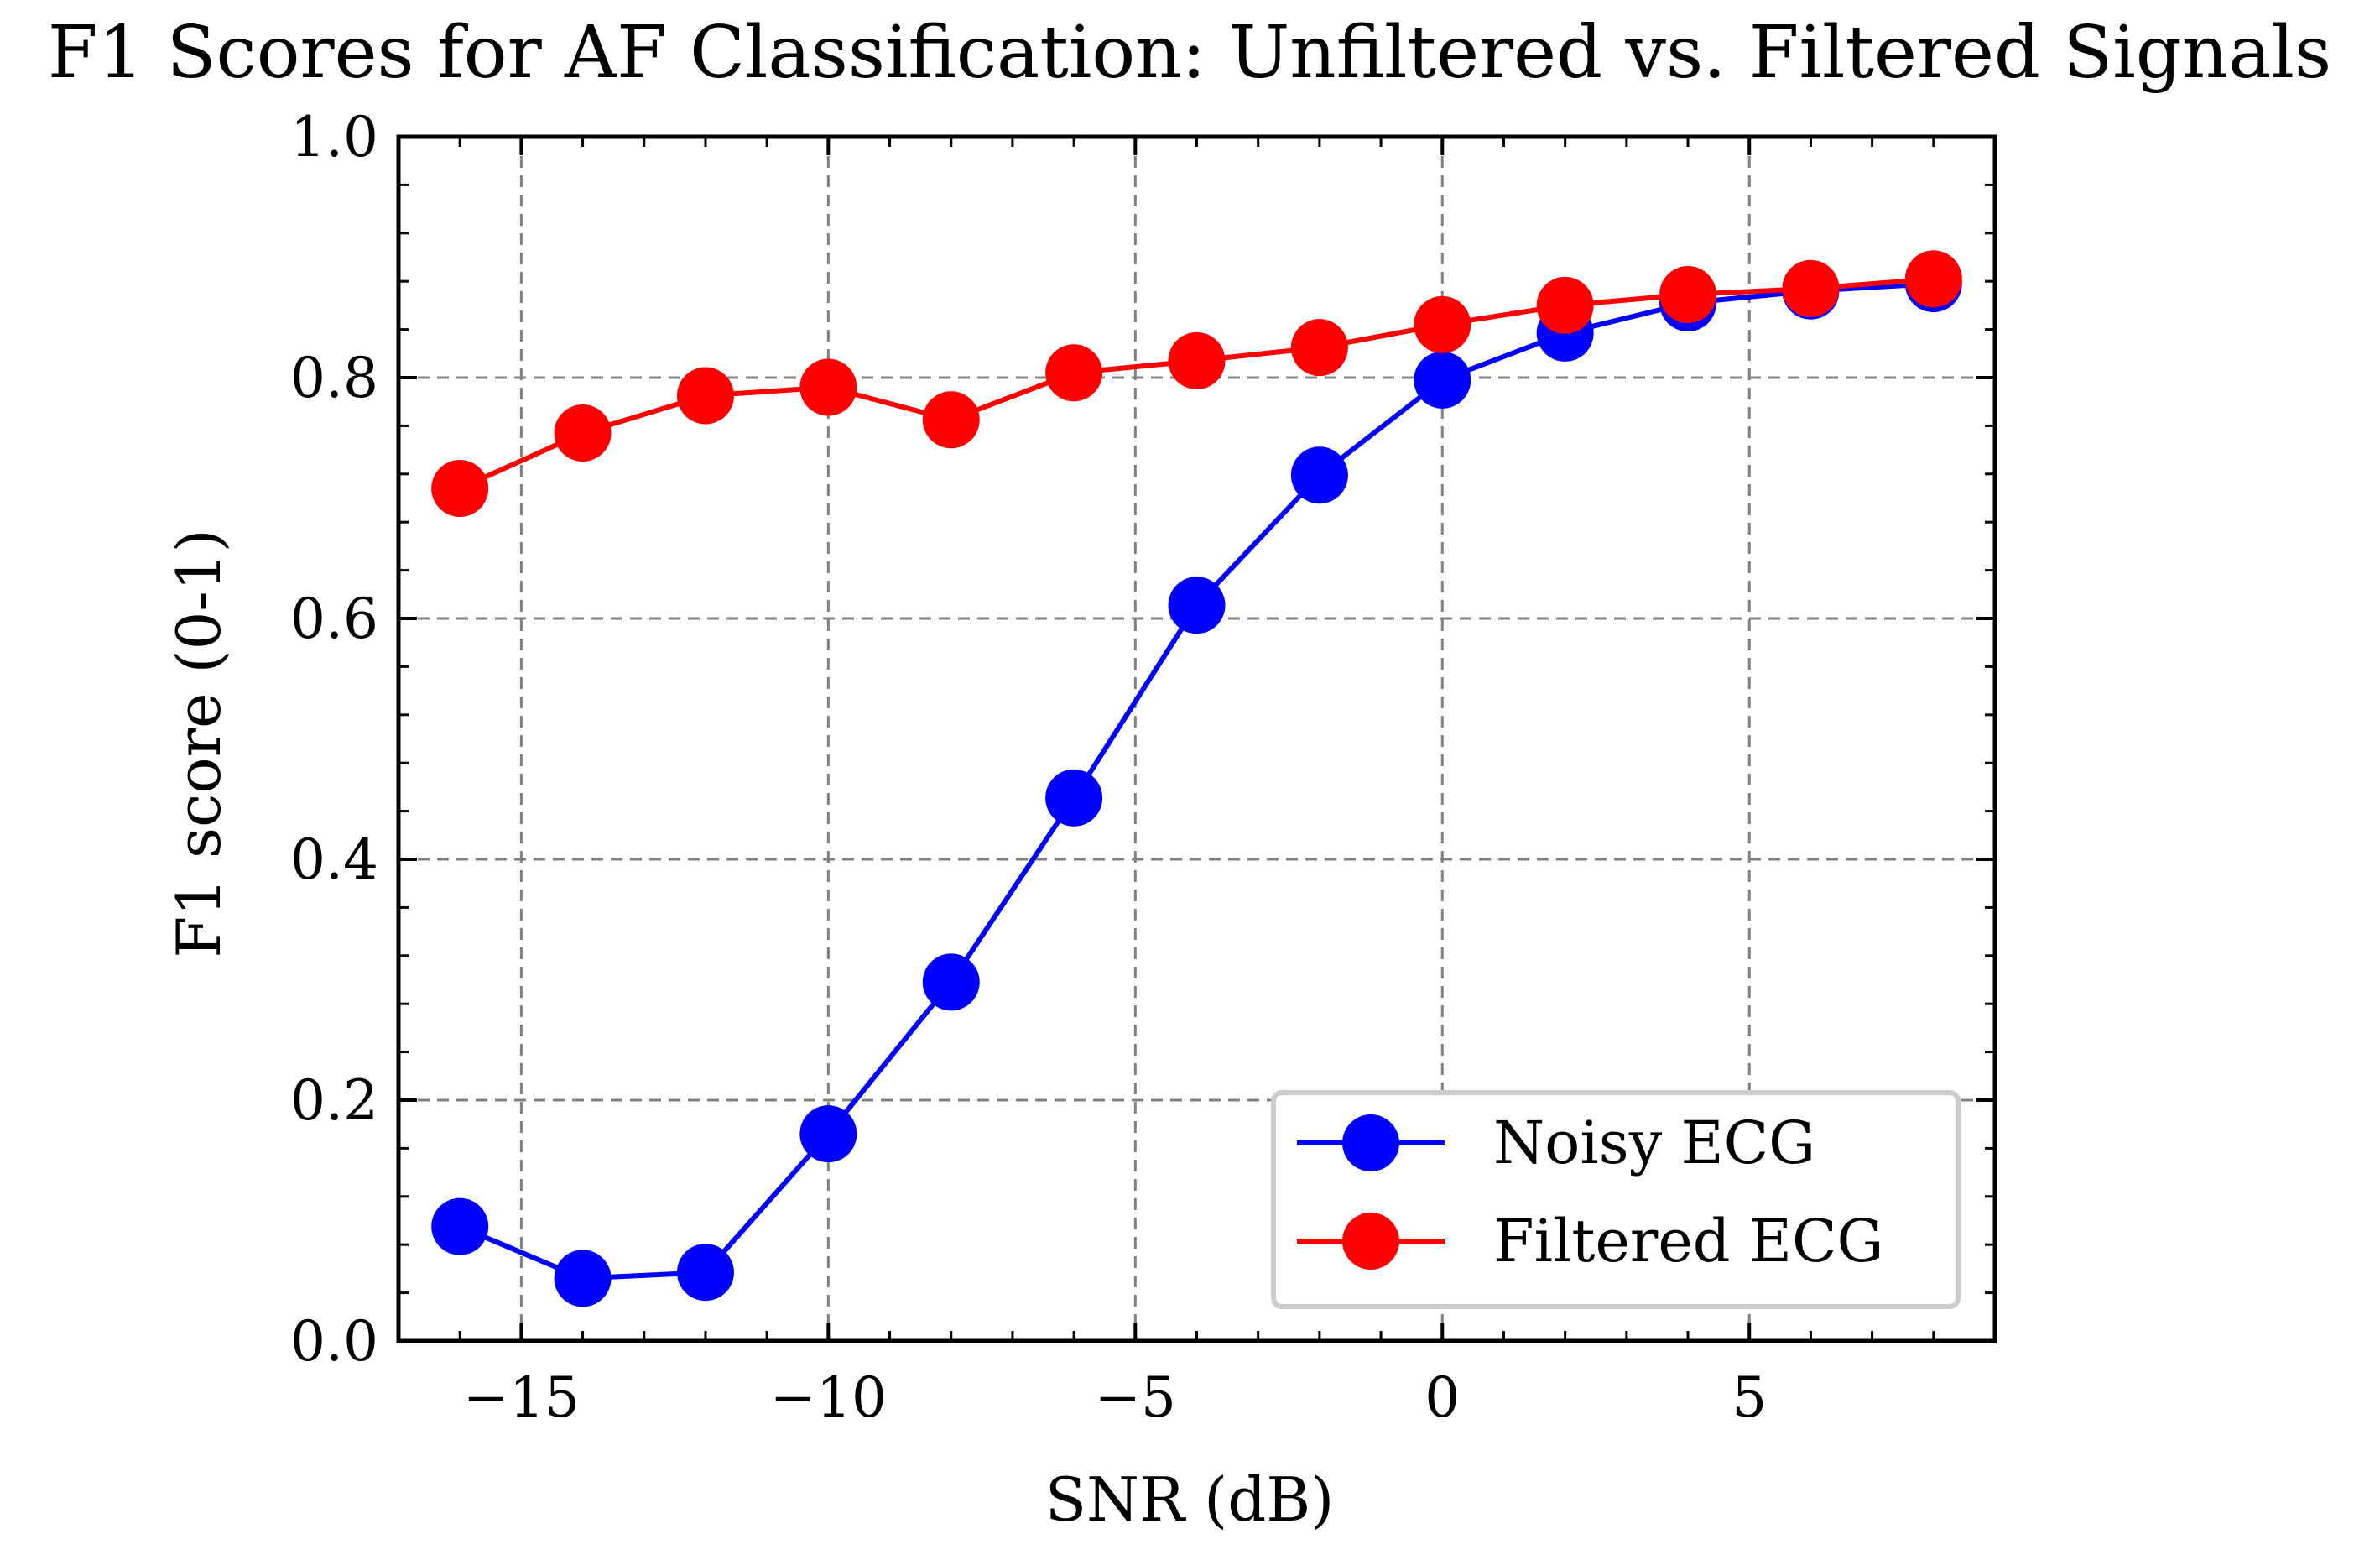  What do you see at coordinates (1190, 1499) in the screenshot?
I see `x-axis-label: SNR (dB)` at bounding box center [1190, 1499].